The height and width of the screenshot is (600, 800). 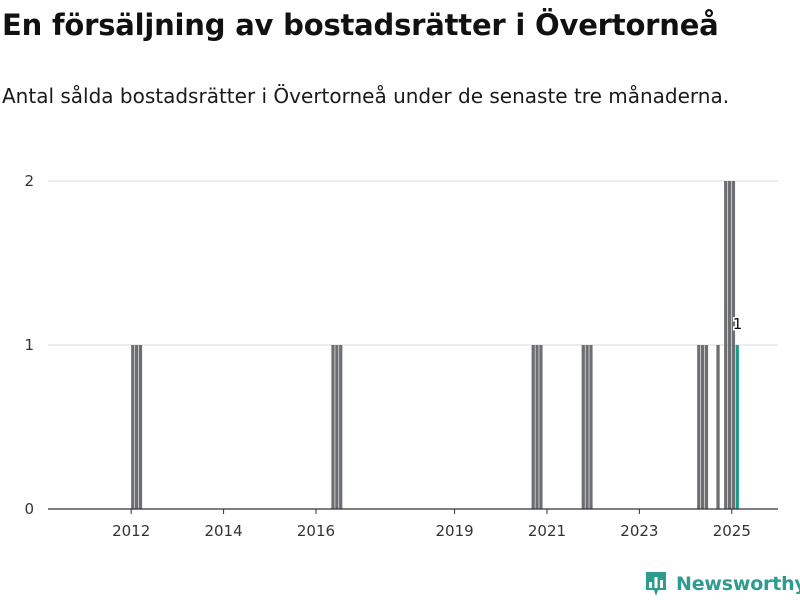 I want to click on x-tick-label: 2019, so click(x=454, y=531).